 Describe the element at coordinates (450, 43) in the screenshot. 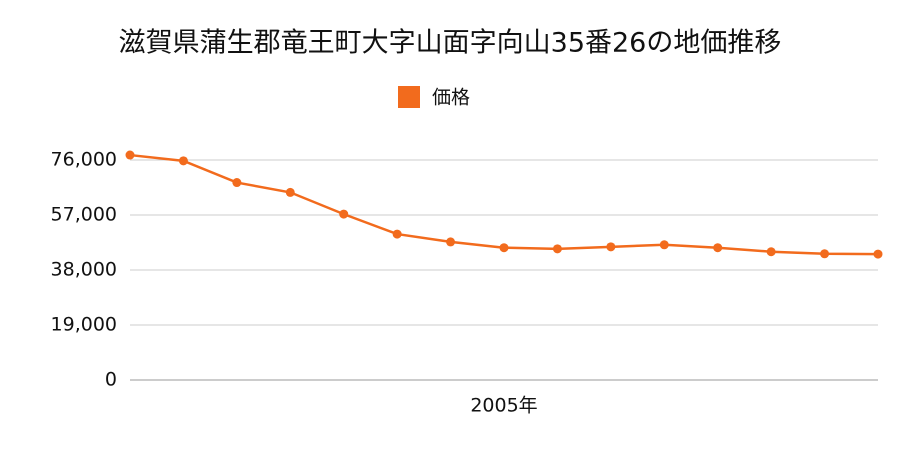

I see `chart-title: 滋賀県蒲生郡竜王町大字山面字向山35番26の地価推移` at that location.